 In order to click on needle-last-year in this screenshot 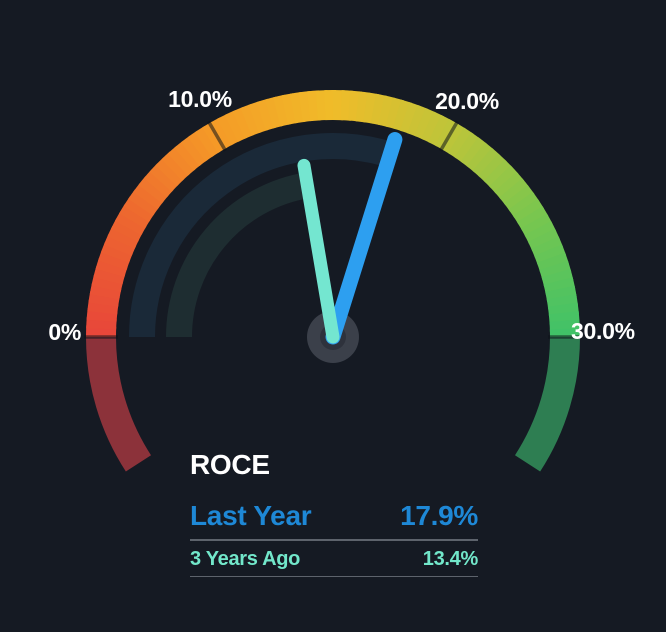, I will do `click(364, 238)`.